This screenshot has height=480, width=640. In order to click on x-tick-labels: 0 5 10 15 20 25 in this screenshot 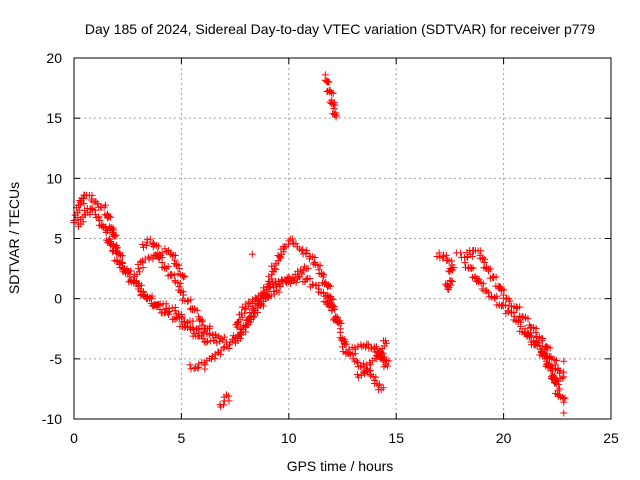, I will do `click(344, 438)`.